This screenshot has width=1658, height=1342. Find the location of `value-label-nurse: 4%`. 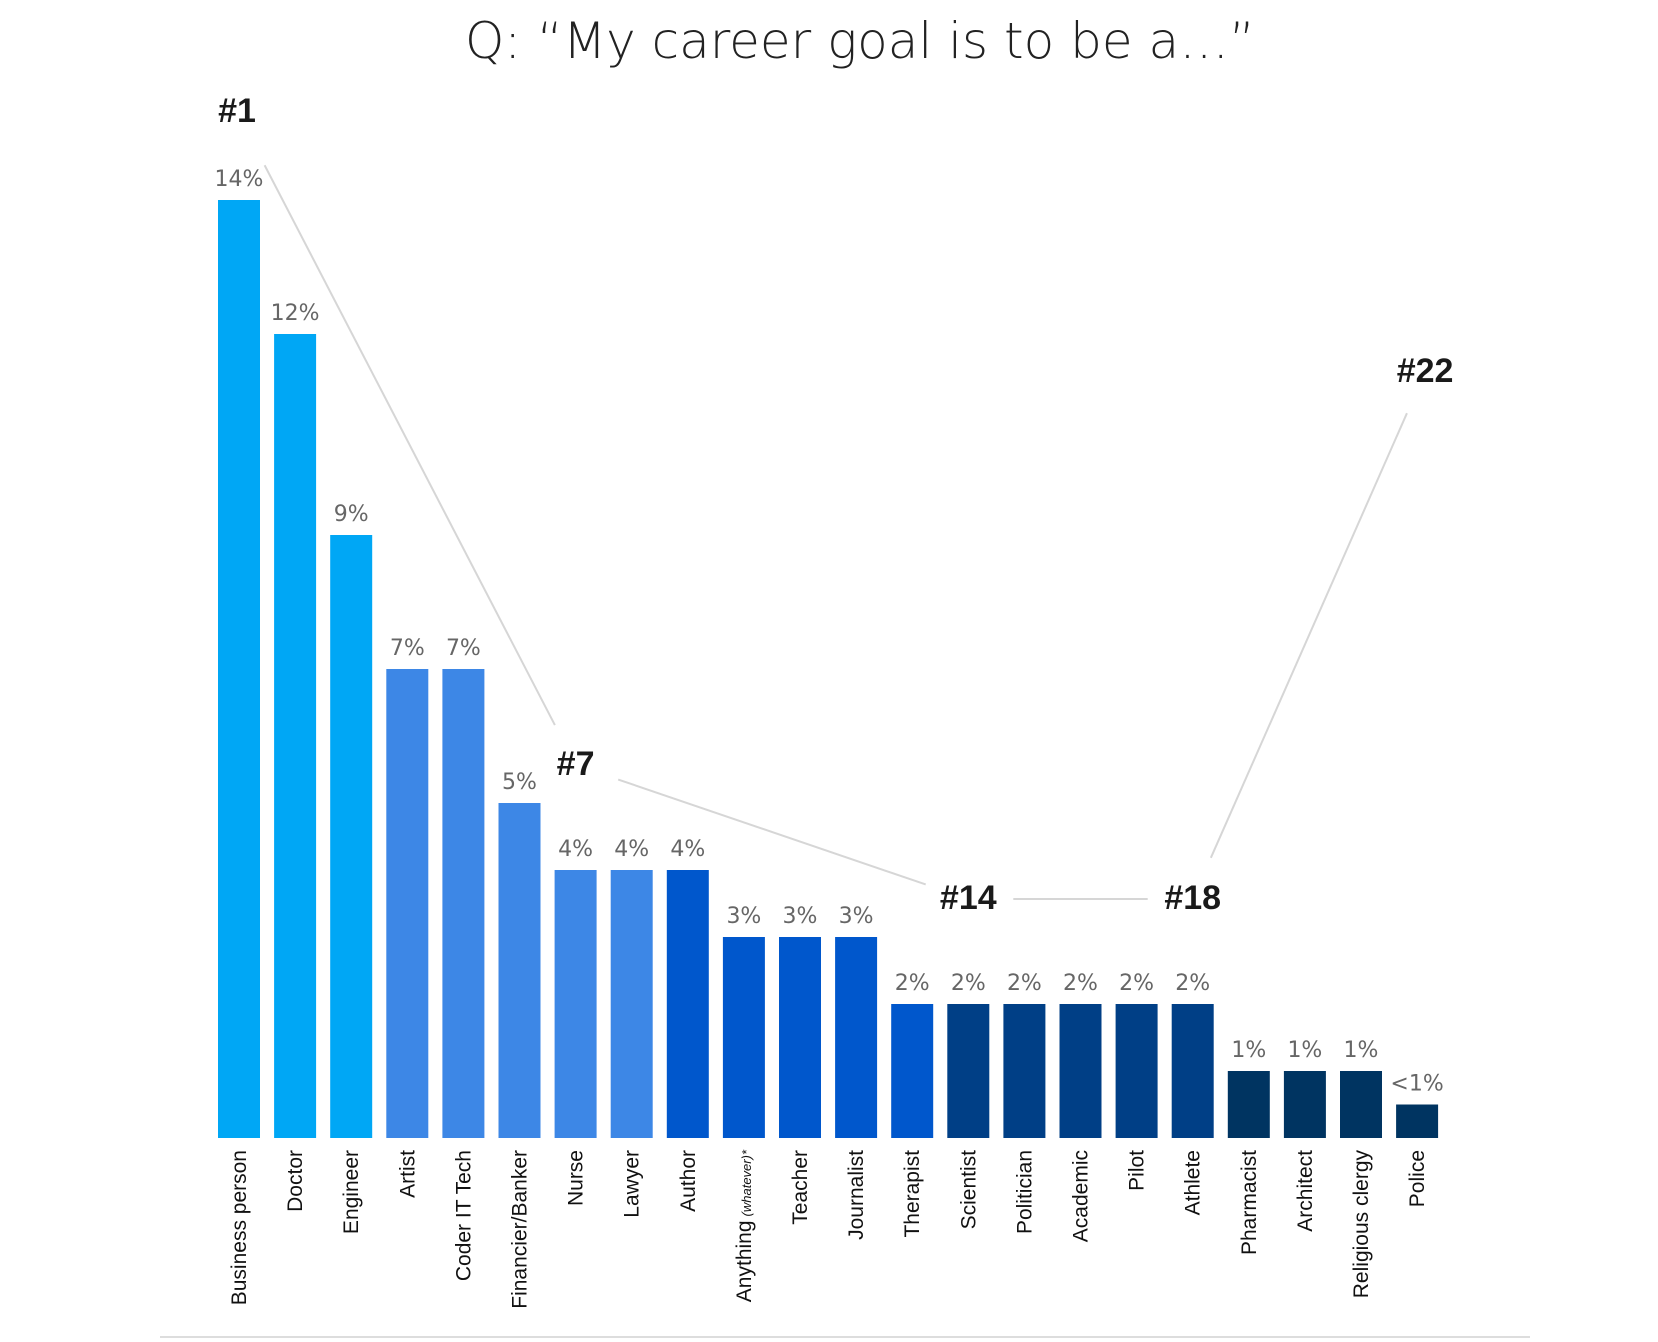

value-label-nurse: 4% is located at coordinates (575, 849).